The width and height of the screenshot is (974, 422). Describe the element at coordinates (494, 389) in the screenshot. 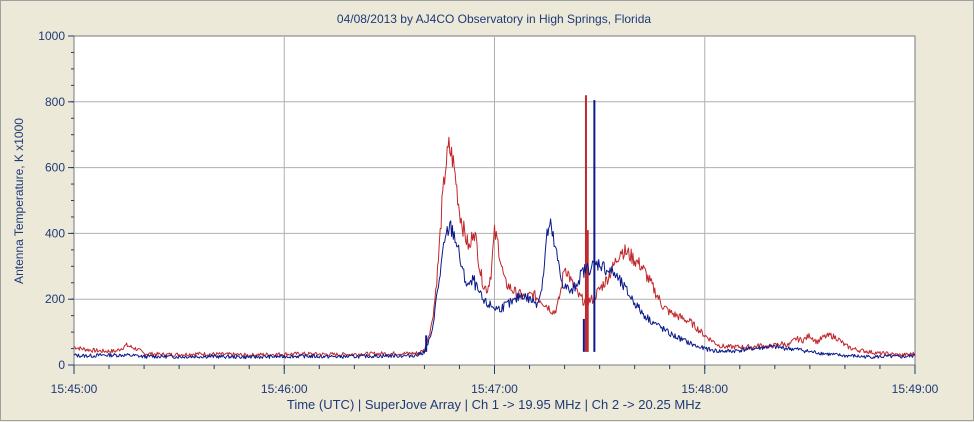

I see `x-tick-label: 15:47:00` at that location.